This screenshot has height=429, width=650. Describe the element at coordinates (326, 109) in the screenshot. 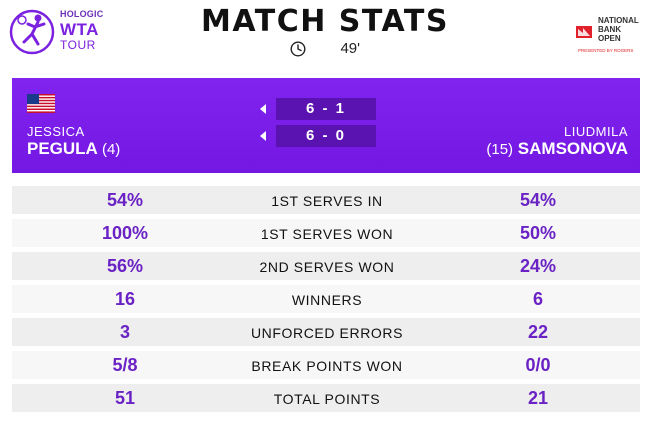

I see `set-score: 6 - 1` at that location.